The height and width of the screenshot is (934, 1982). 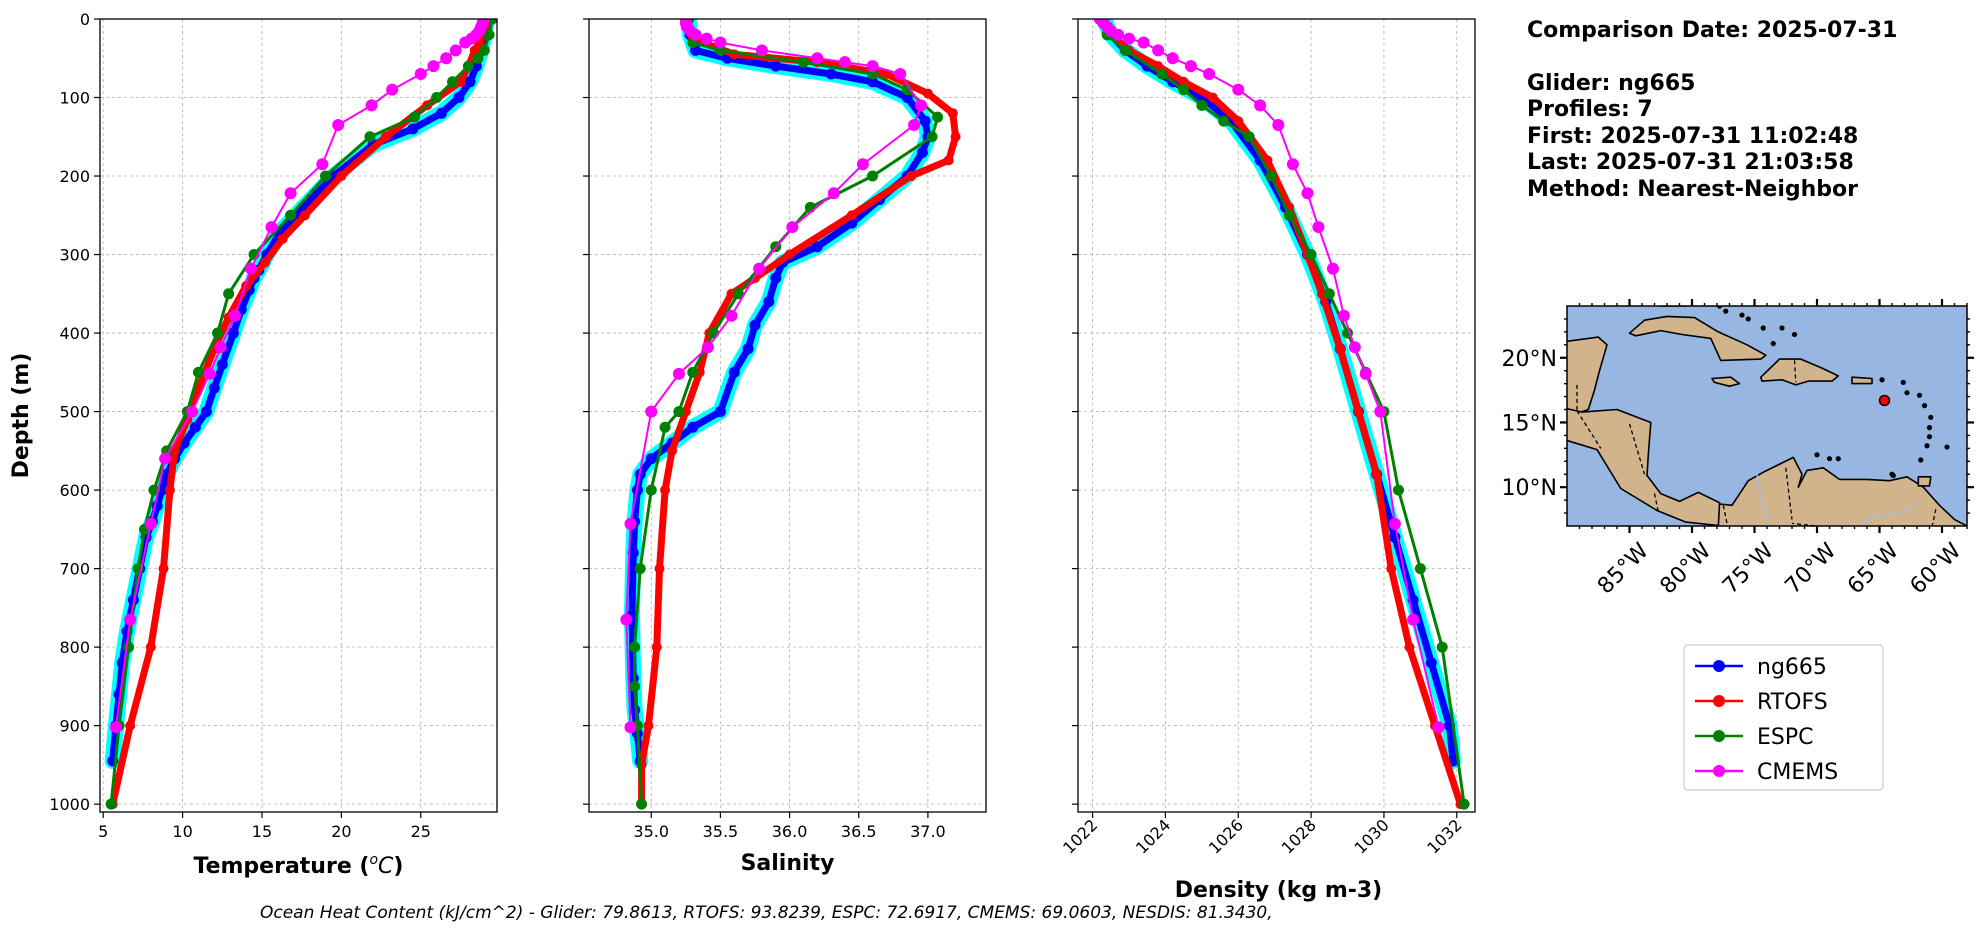 I want to click on x-tick-label: 35.5, so click(x=721, y=831).